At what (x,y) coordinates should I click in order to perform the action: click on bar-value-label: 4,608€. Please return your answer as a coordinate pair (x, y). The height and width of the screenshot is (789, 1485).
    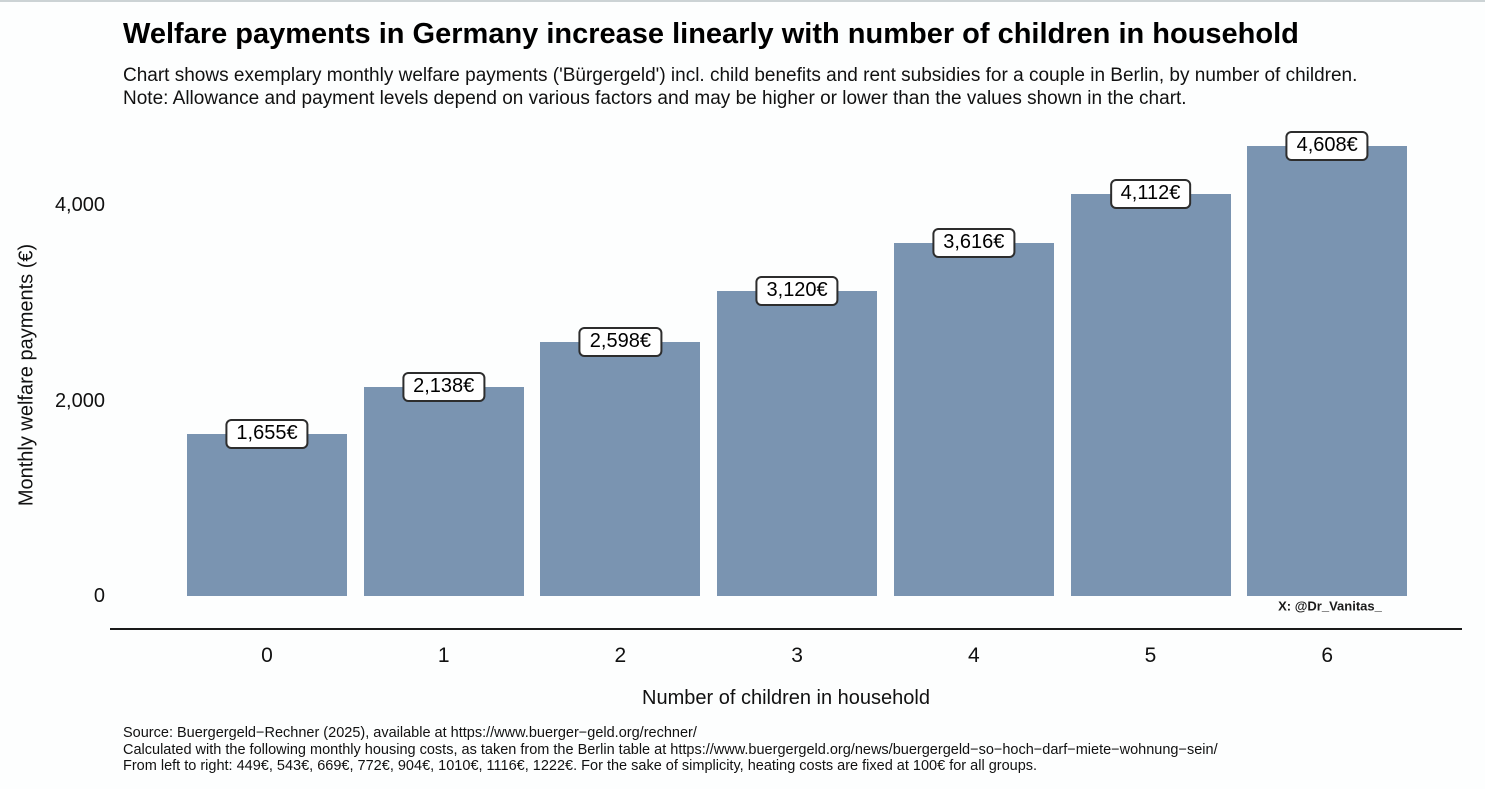
    Looking at the image, I should click on (1327, 145).